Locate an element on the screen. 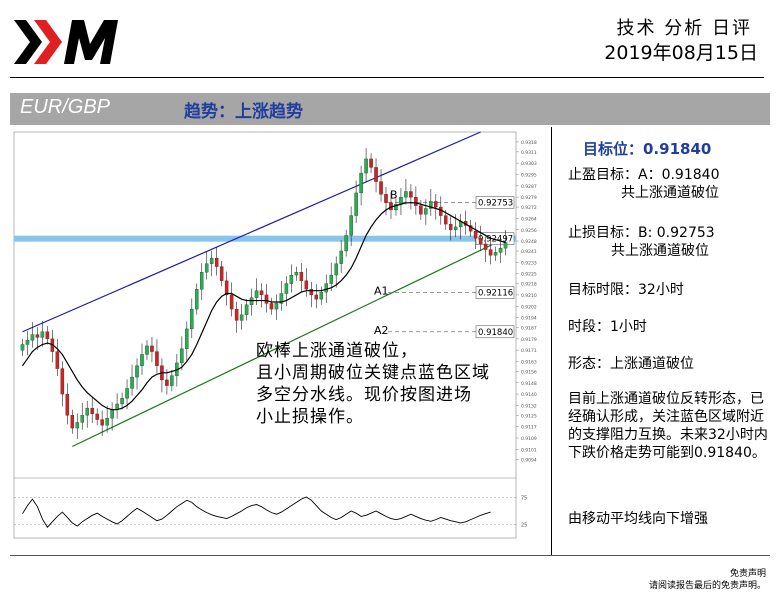 This screenshot has height=596, width=780. chart-period: 时段：1小时 is located at coordinates (607, 327).